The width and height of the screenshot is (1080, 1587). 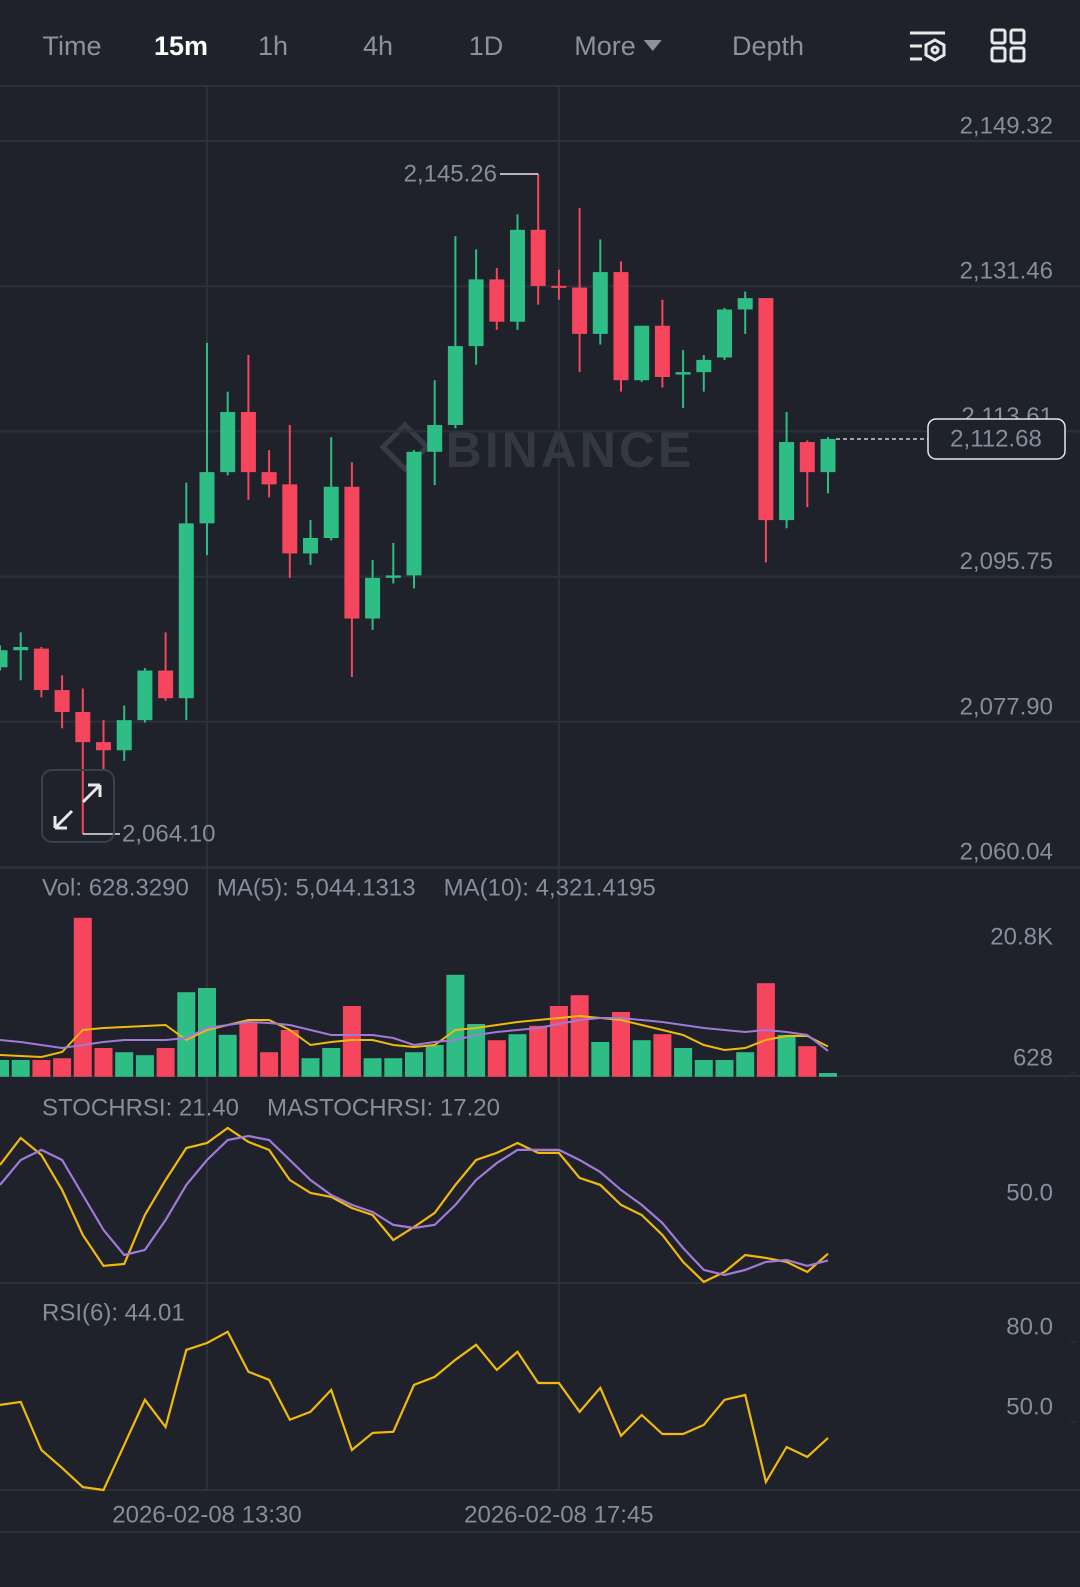 I want to click on legend-entry: RSI(6): 44.01, so click(x=113, y=1313).